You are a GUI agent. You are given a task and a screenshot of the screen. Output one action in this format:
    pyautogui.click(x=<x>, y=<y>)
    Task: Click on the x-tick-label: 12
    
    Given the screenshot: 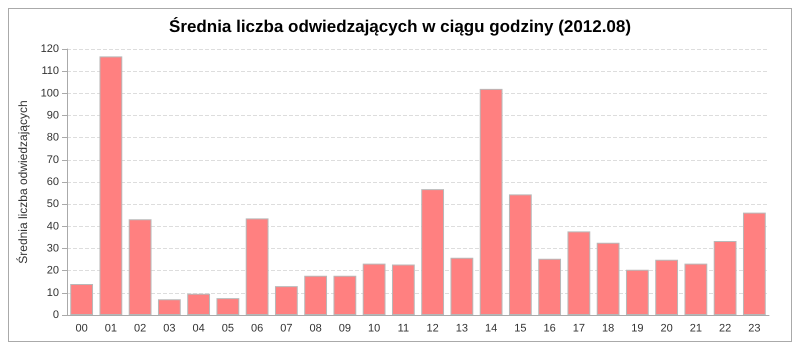 What is the action you would take?
    pyautogui.click(x=432, y=328)
    